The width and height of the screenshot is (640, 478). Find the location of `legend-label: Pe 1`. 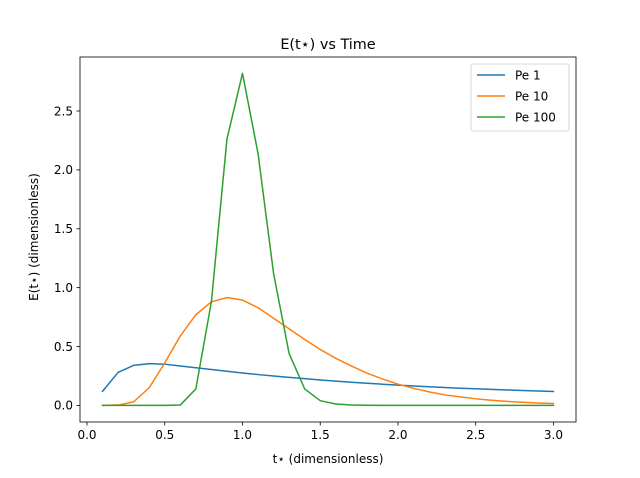

legend-label: Pe 1 is located at coordinates (528, 75).